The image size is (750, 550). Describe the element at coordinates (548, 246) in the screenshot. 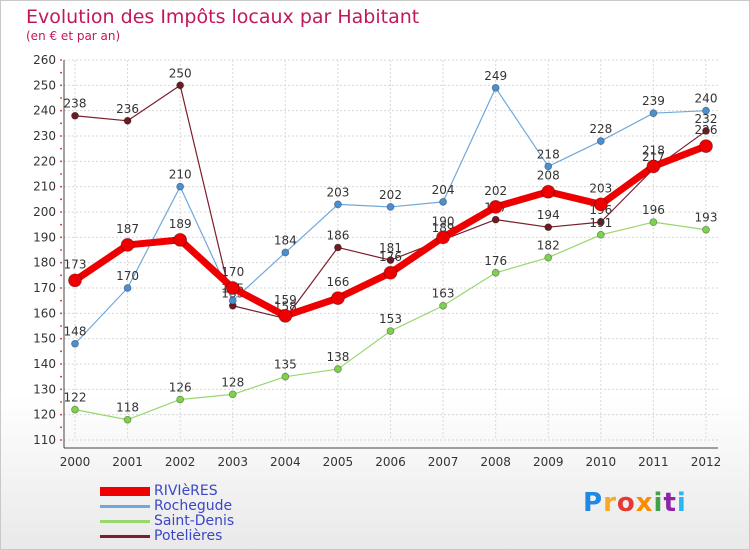

I see `data-label: 182` at that location.